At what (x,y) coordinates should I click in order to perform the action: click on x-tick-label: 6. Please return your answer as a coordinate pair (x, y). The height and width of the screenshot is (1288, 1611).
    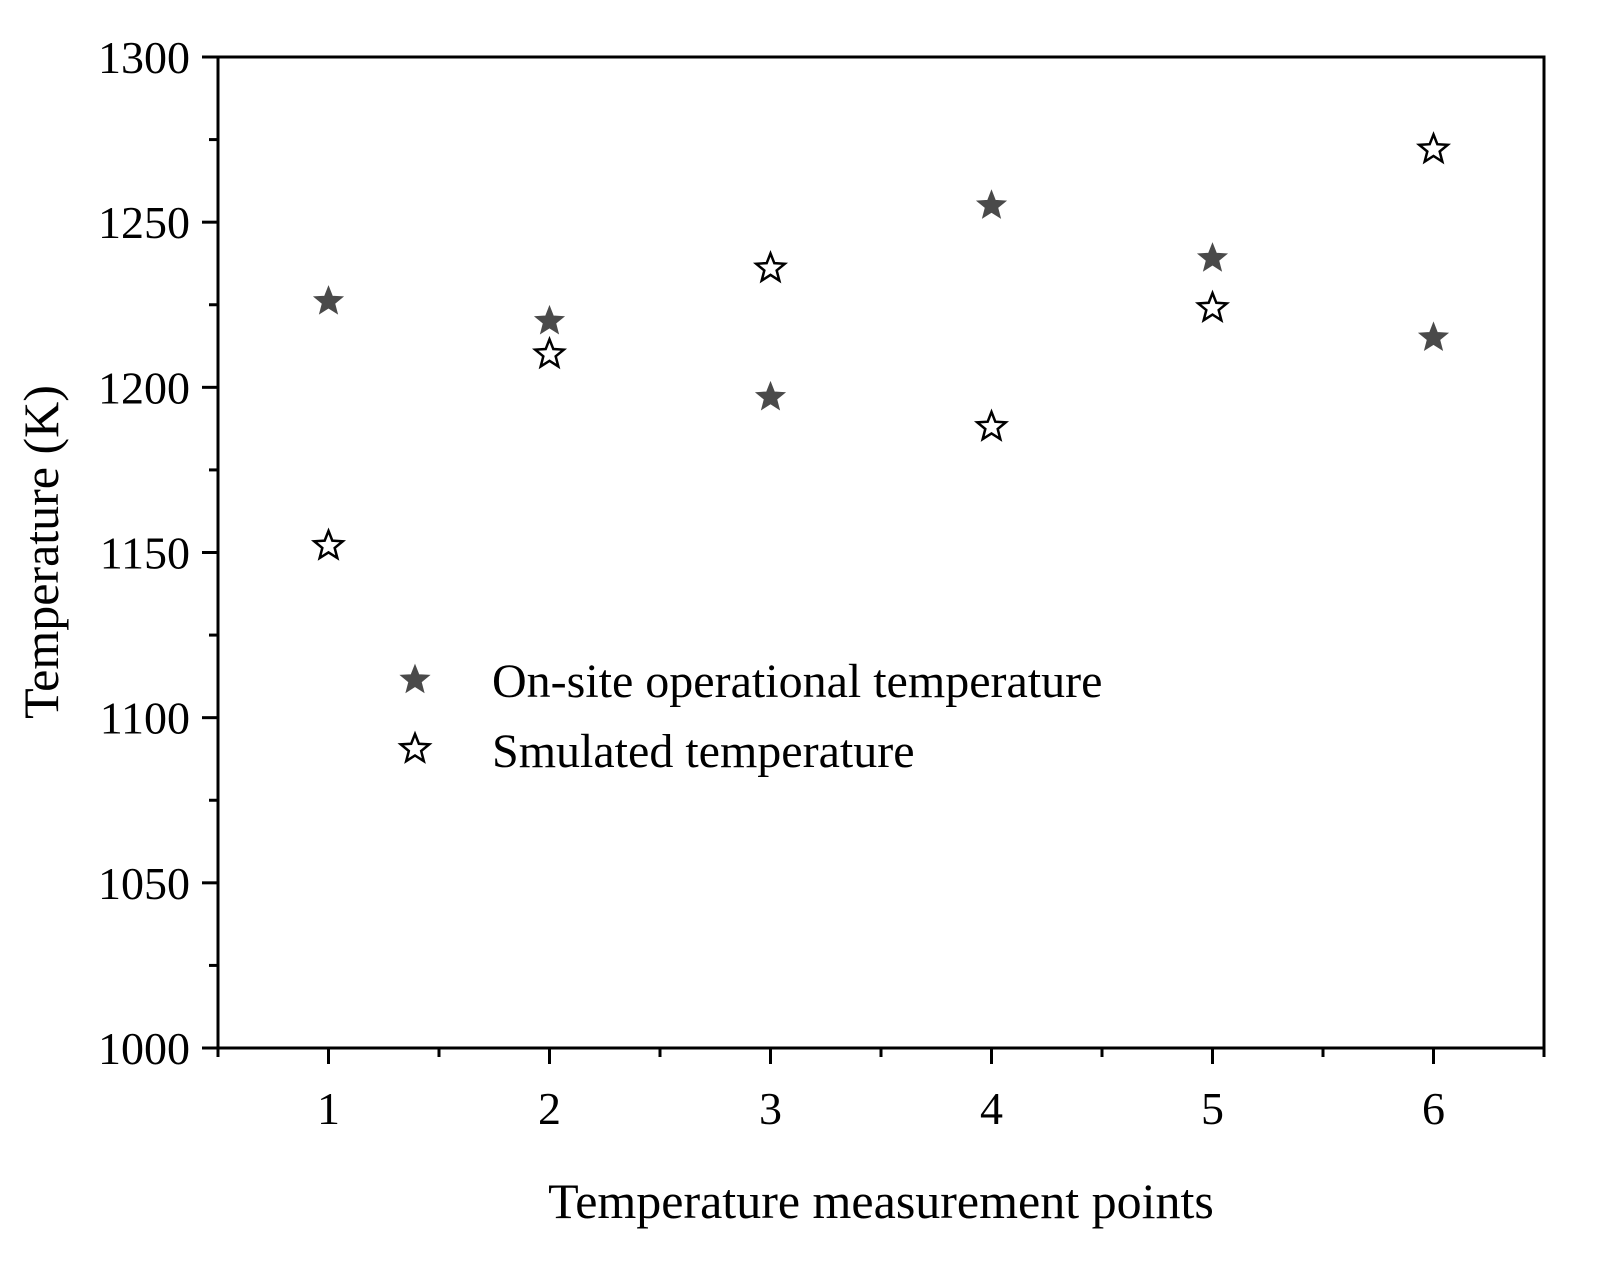
    Looking at the image, I should click on (1433, 1108).